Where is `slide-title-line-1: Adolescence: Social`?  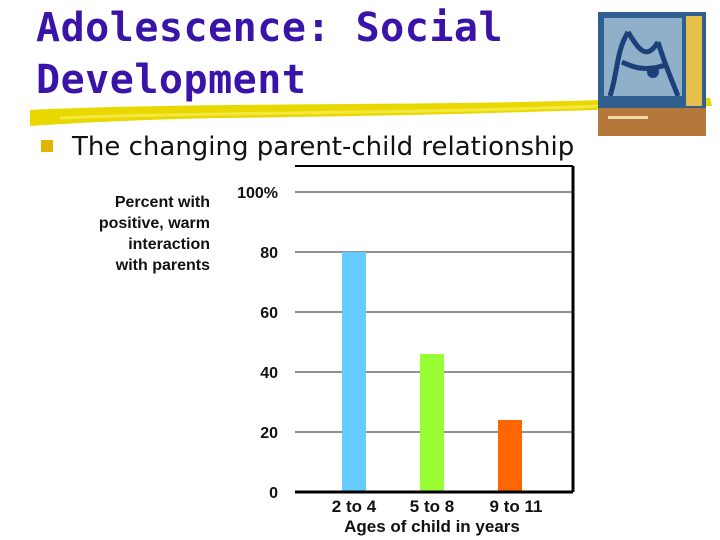 slide-title-line-1: Adolescence: Social is located at coordinates (270, 28).